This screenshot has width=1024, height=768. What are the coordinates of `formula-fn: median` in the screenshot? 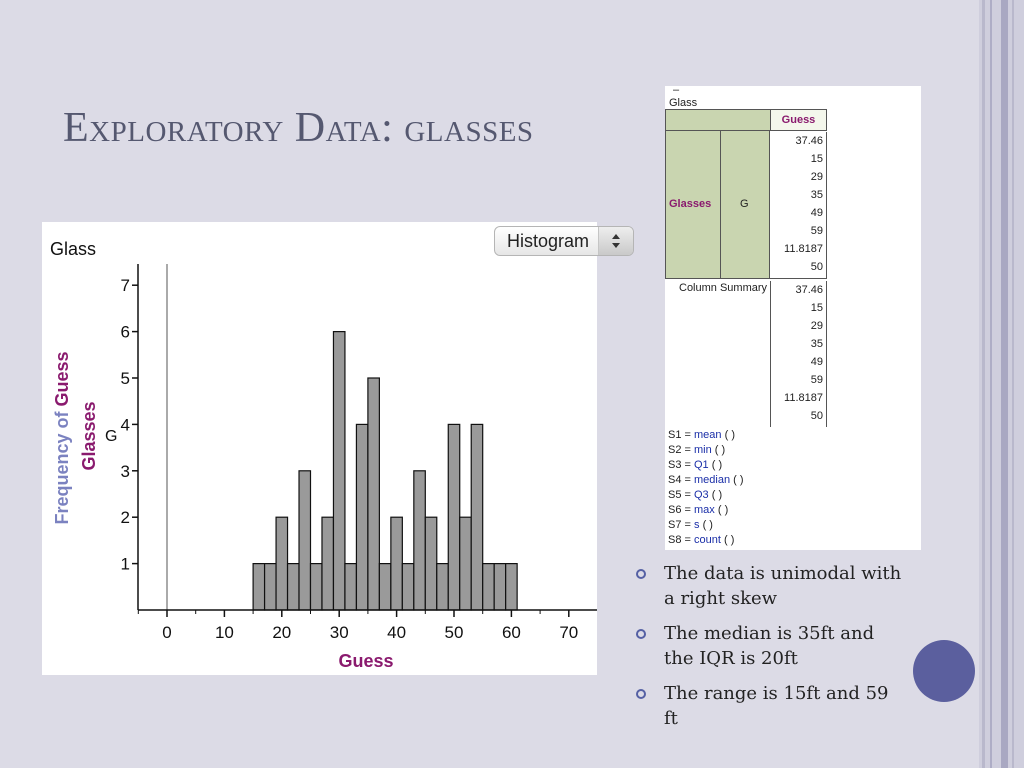 It's located at (712, 480).